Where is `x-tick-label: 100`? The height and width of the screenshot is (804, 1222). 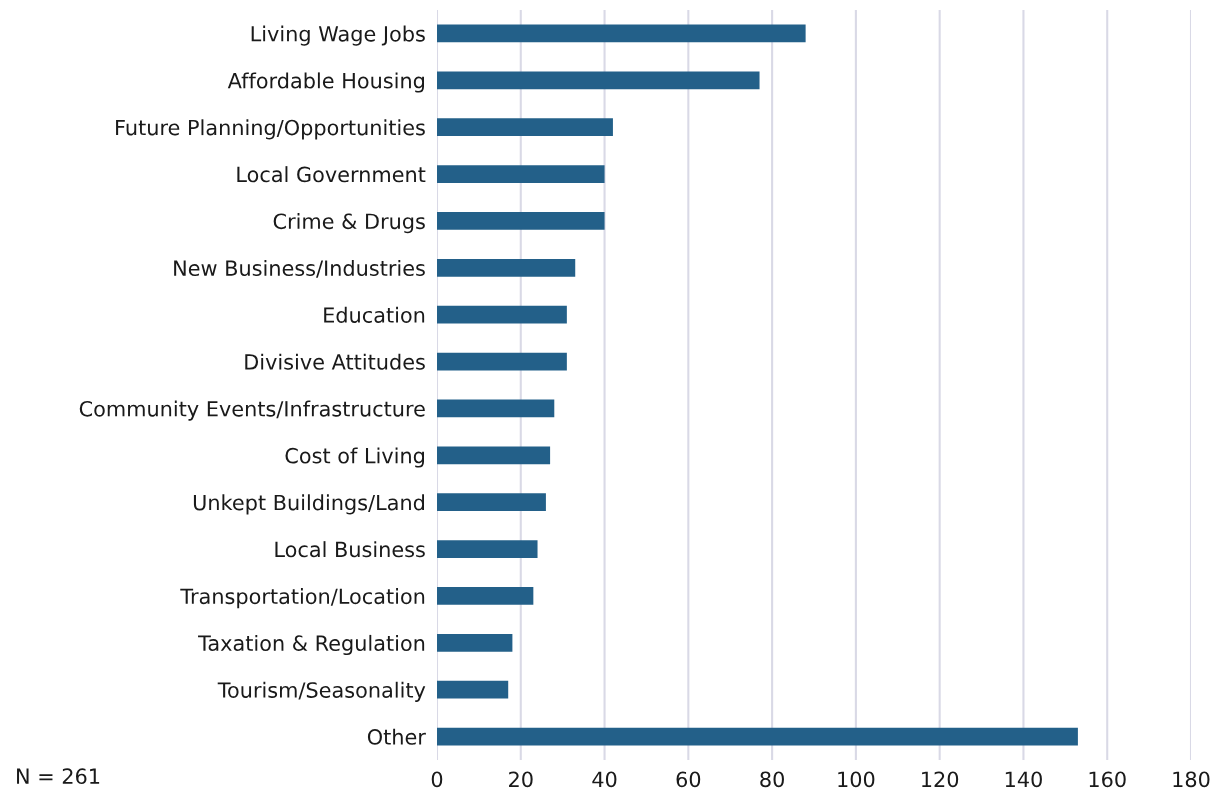
x-tick-label: 100 is located at coordinates (856, 779).